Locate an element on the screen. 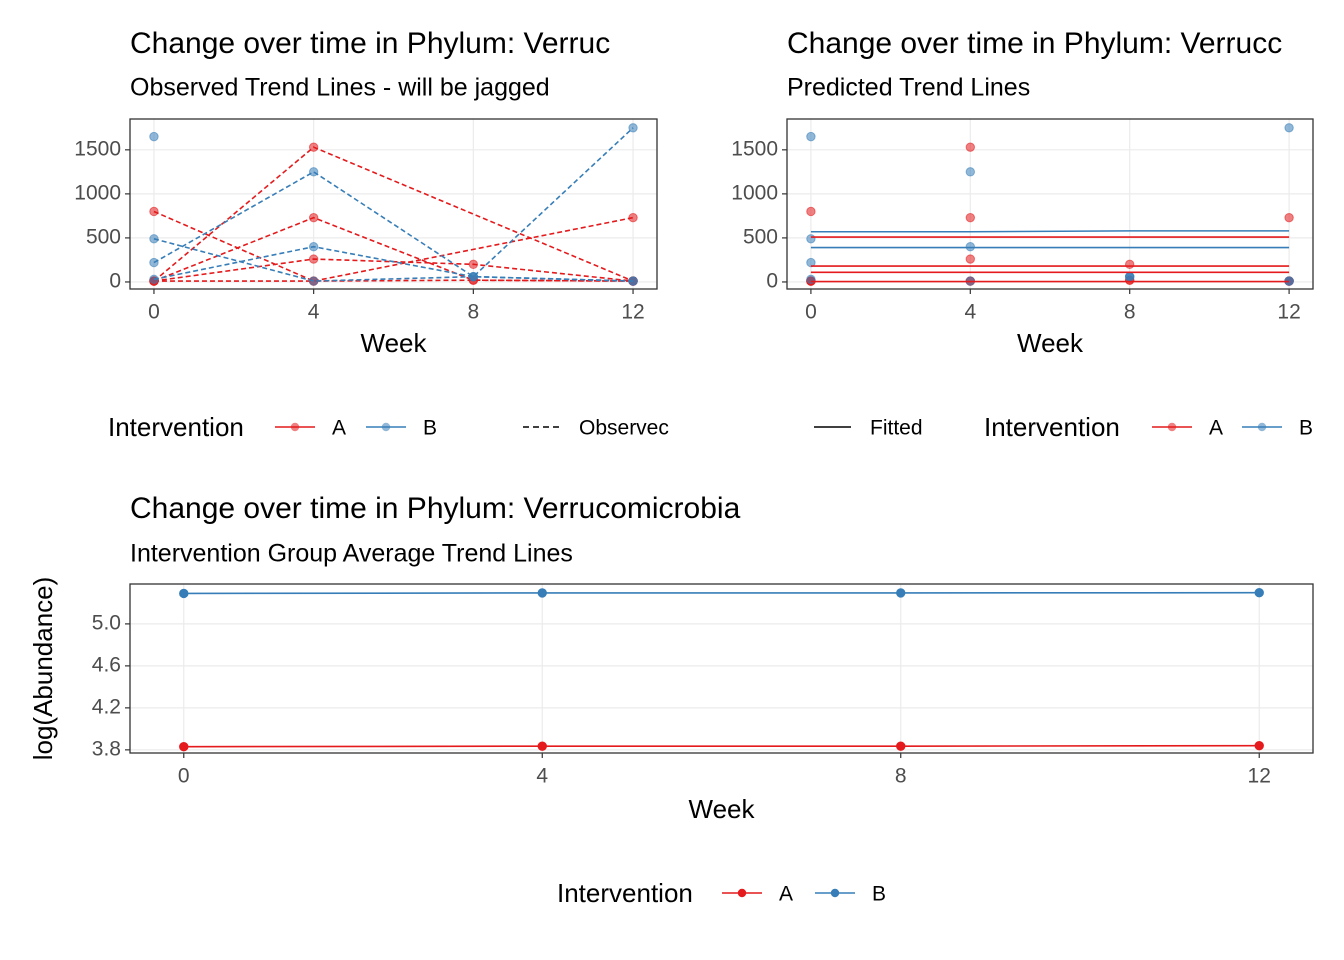 The height and width of the screenshot is (960, 1344). chart-subtitle: Intervention Group Average Trend Lines is located at coordinates (351, 554).